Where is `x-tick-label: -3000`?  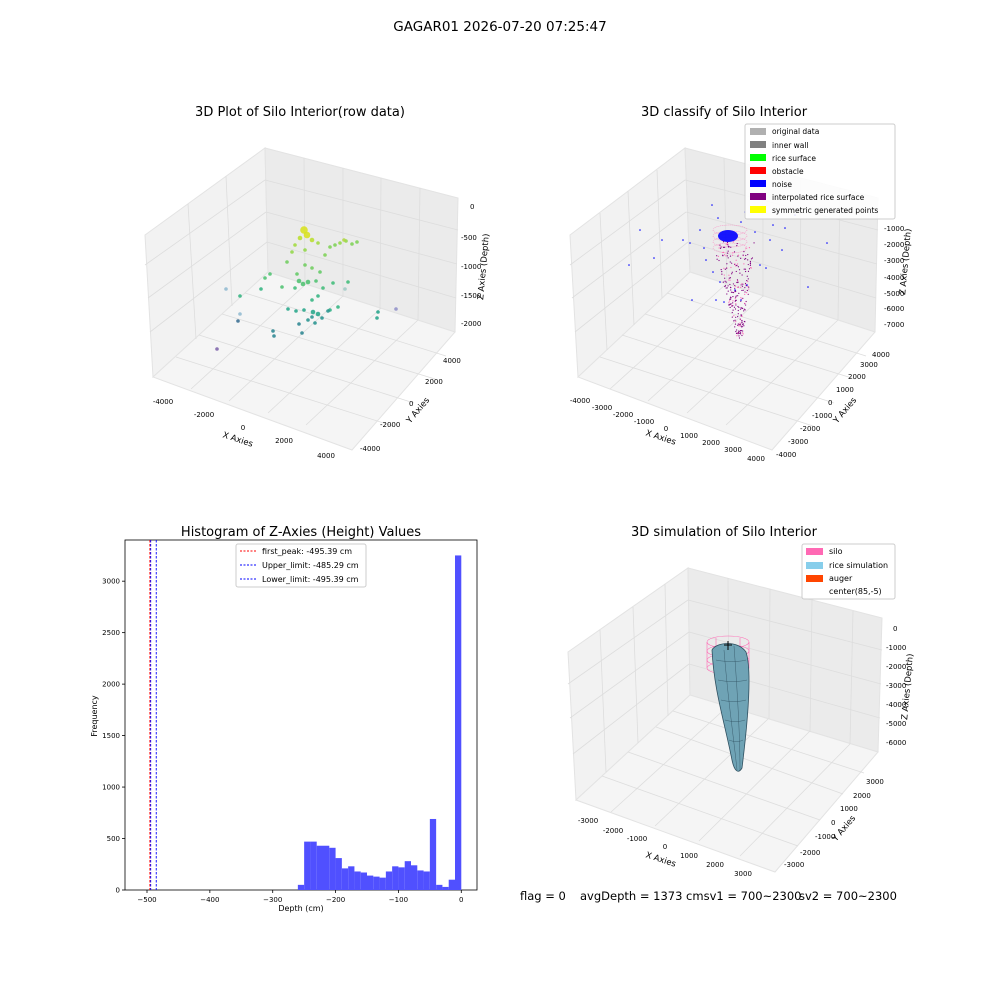 x-tick-label: -3000 is located at coordinates (602, 408).